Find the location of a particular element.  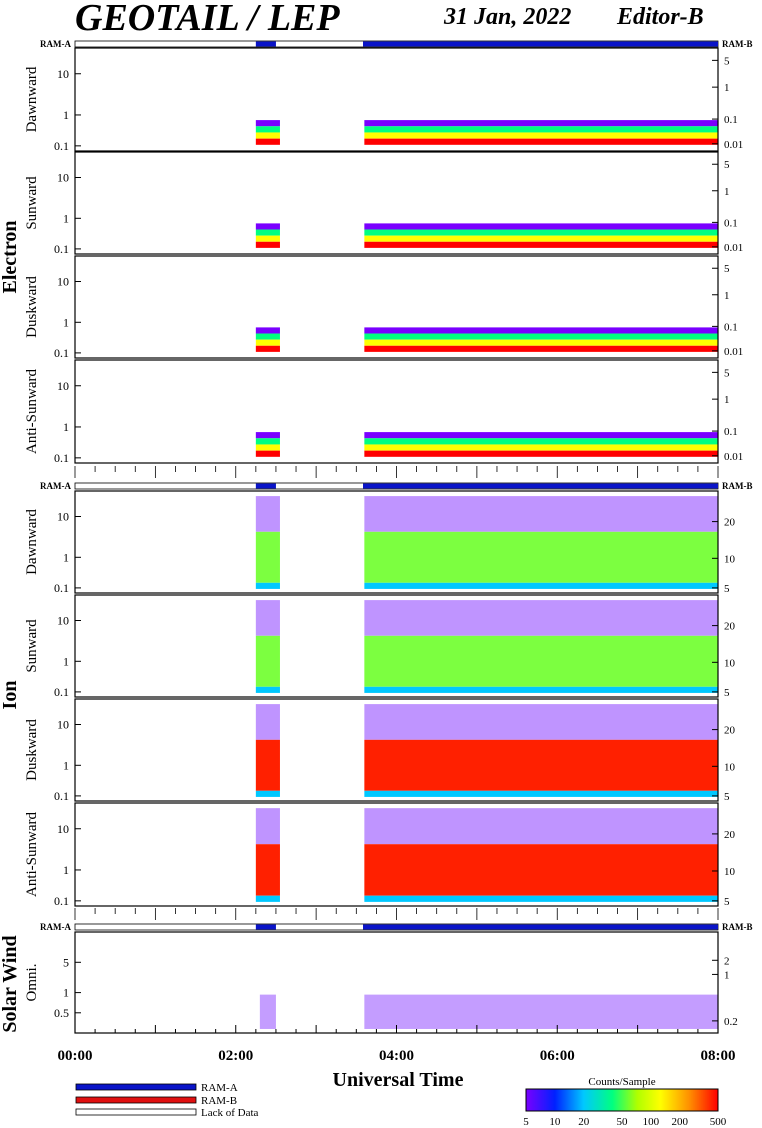

figure-title: GEOTAIL / LEP is located at coordinates (207, 19).